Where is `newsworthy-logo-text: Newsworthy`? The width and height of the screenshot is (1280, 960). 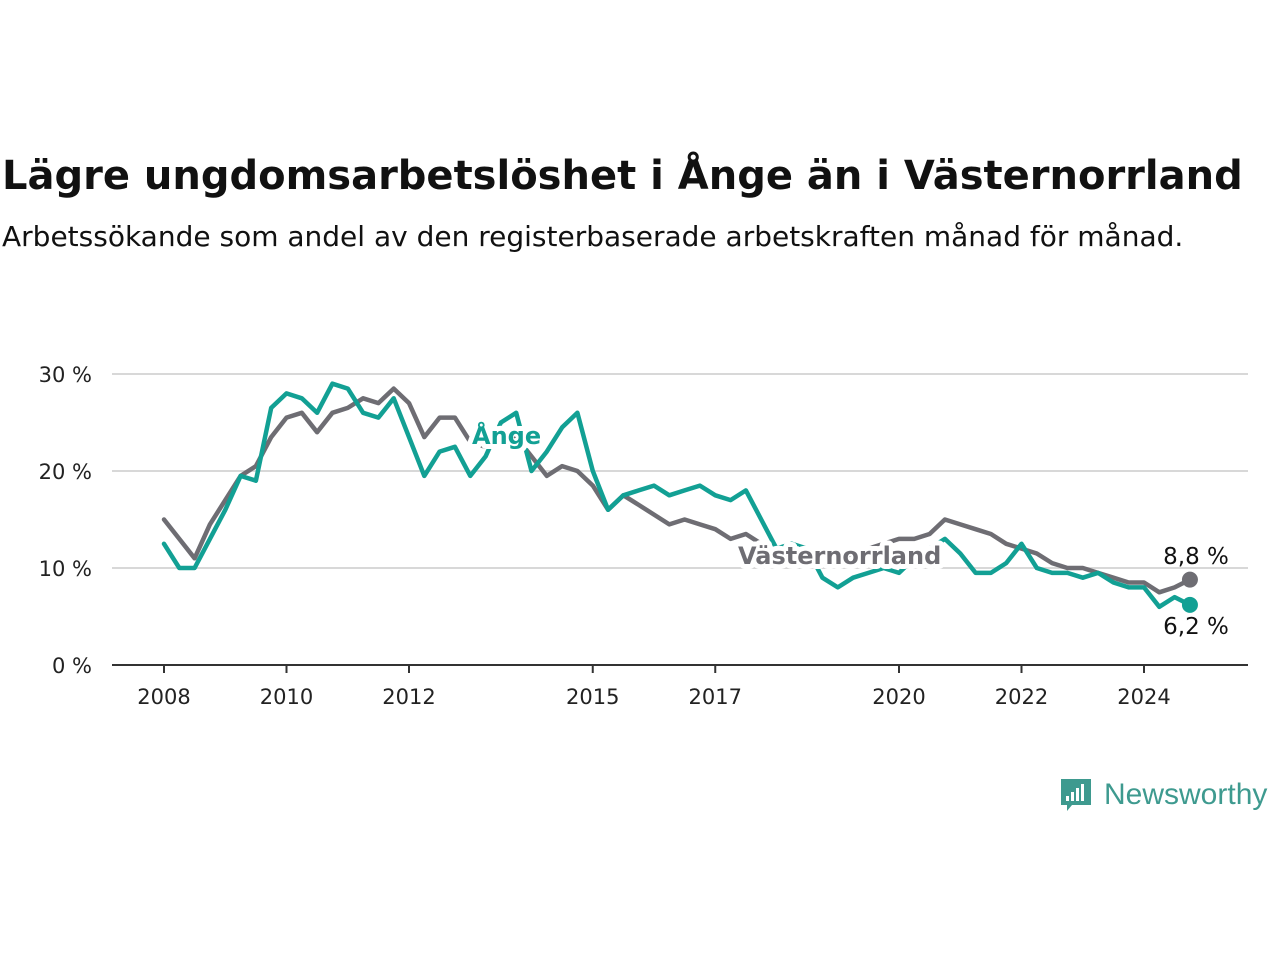 newsworthy-logo-text: Newsworthy is located at coordinates (1186, 794).